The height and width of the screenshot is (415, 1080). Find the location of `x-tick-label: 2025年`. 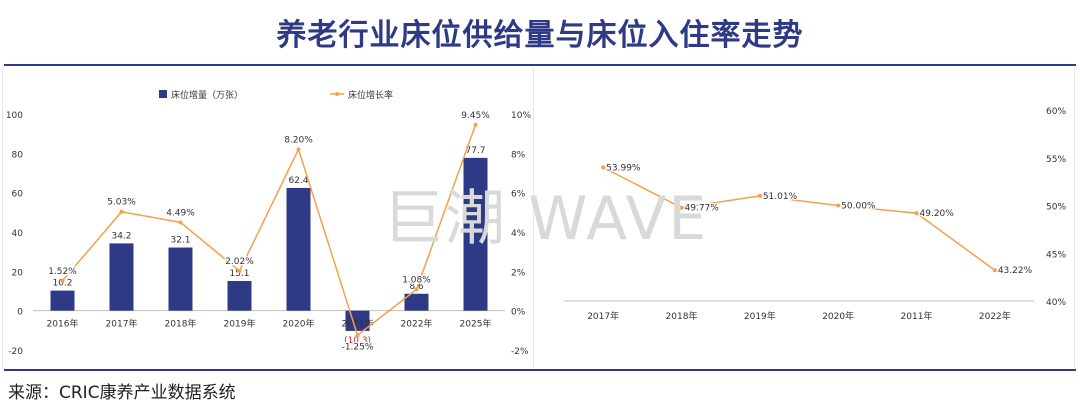

x-tick-label: 2025年 is located at coordinates (476, 324).